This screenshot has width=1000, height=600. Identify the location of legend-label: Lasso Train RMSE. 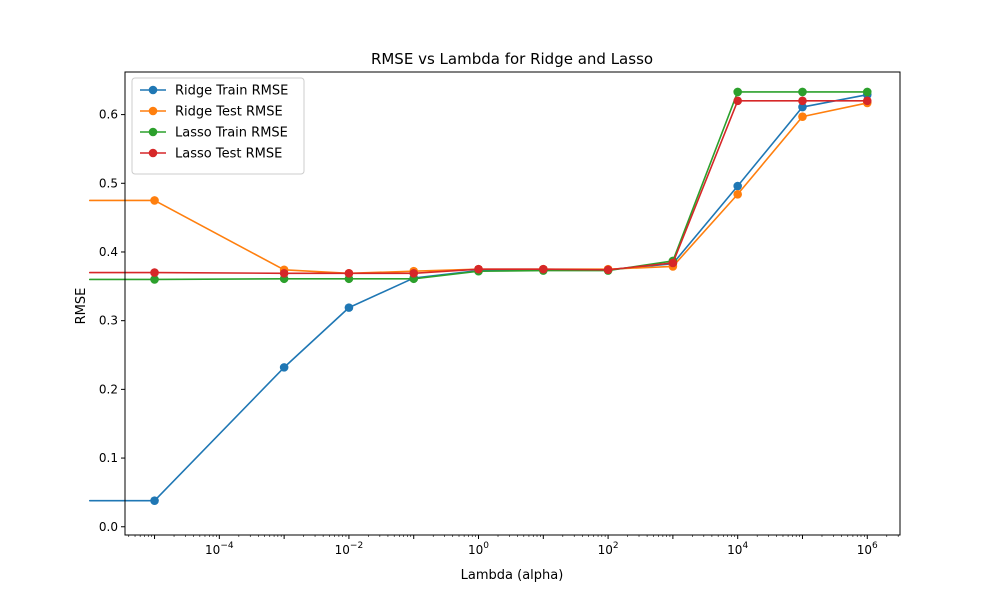
(231, 133).